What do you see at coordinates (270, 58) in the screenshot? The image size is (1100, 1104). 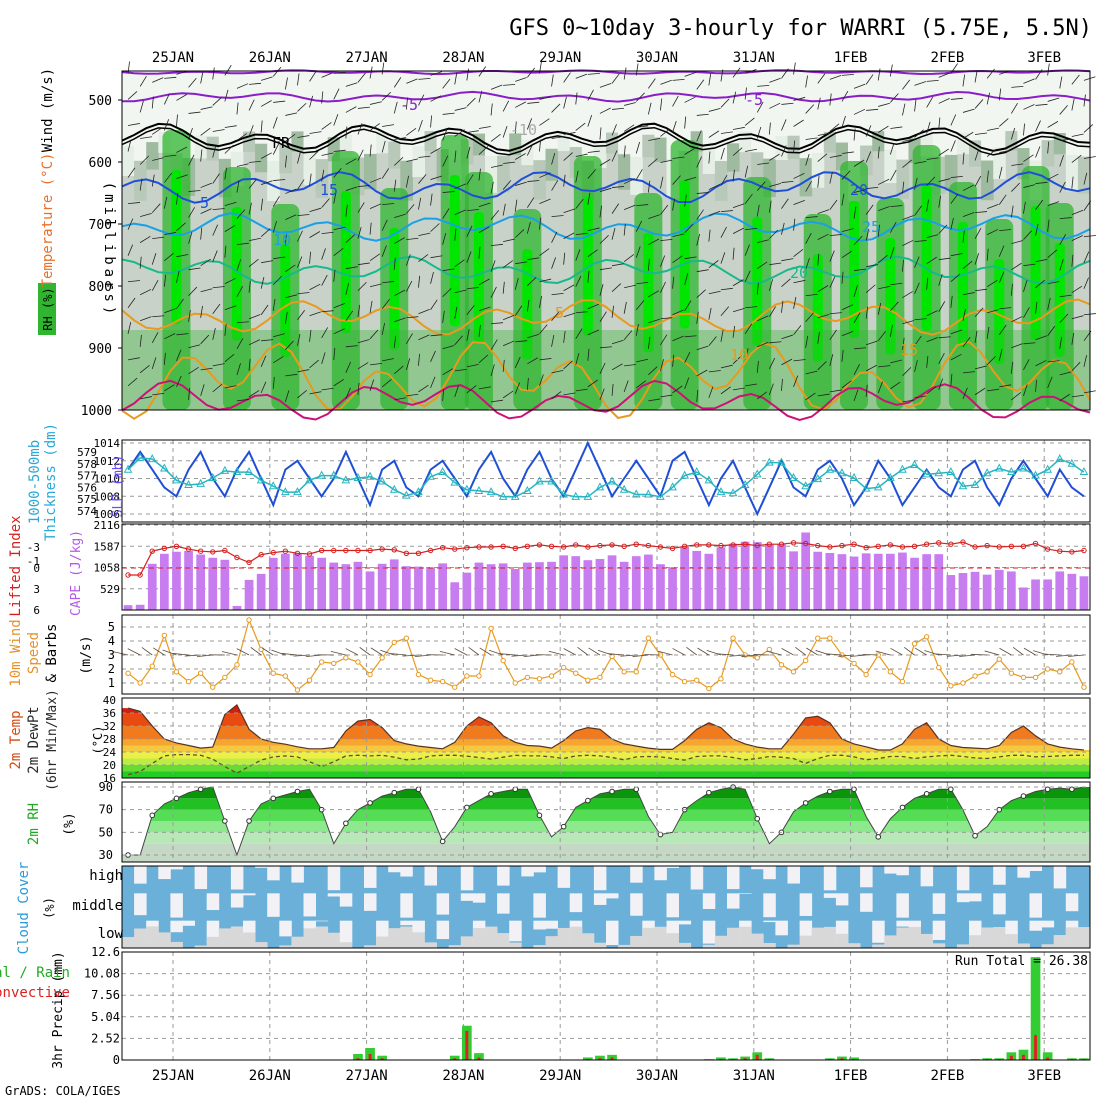 I see `date-label-top: 26JAN` at bounding box center [270, 58].